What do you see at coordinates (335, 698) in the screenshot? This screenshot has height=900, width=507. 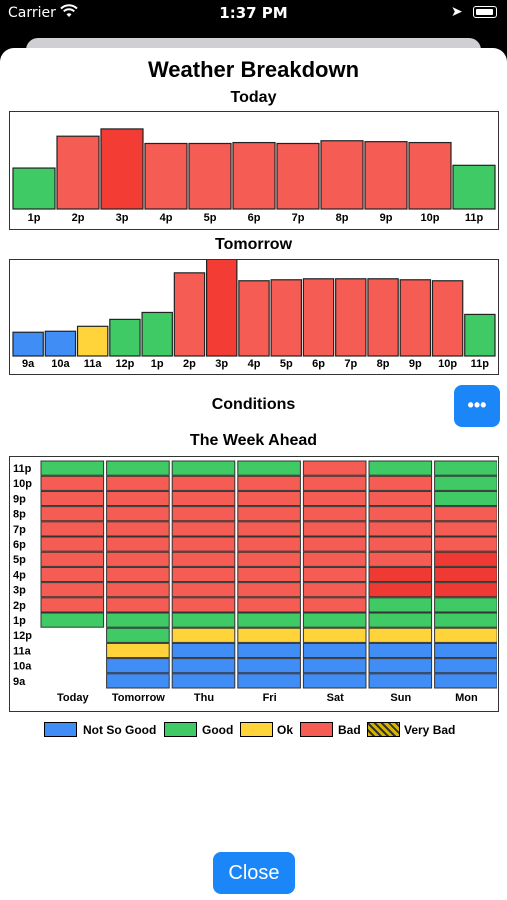 I see `day-column-label: Sat` at bounding box center [335, 698].